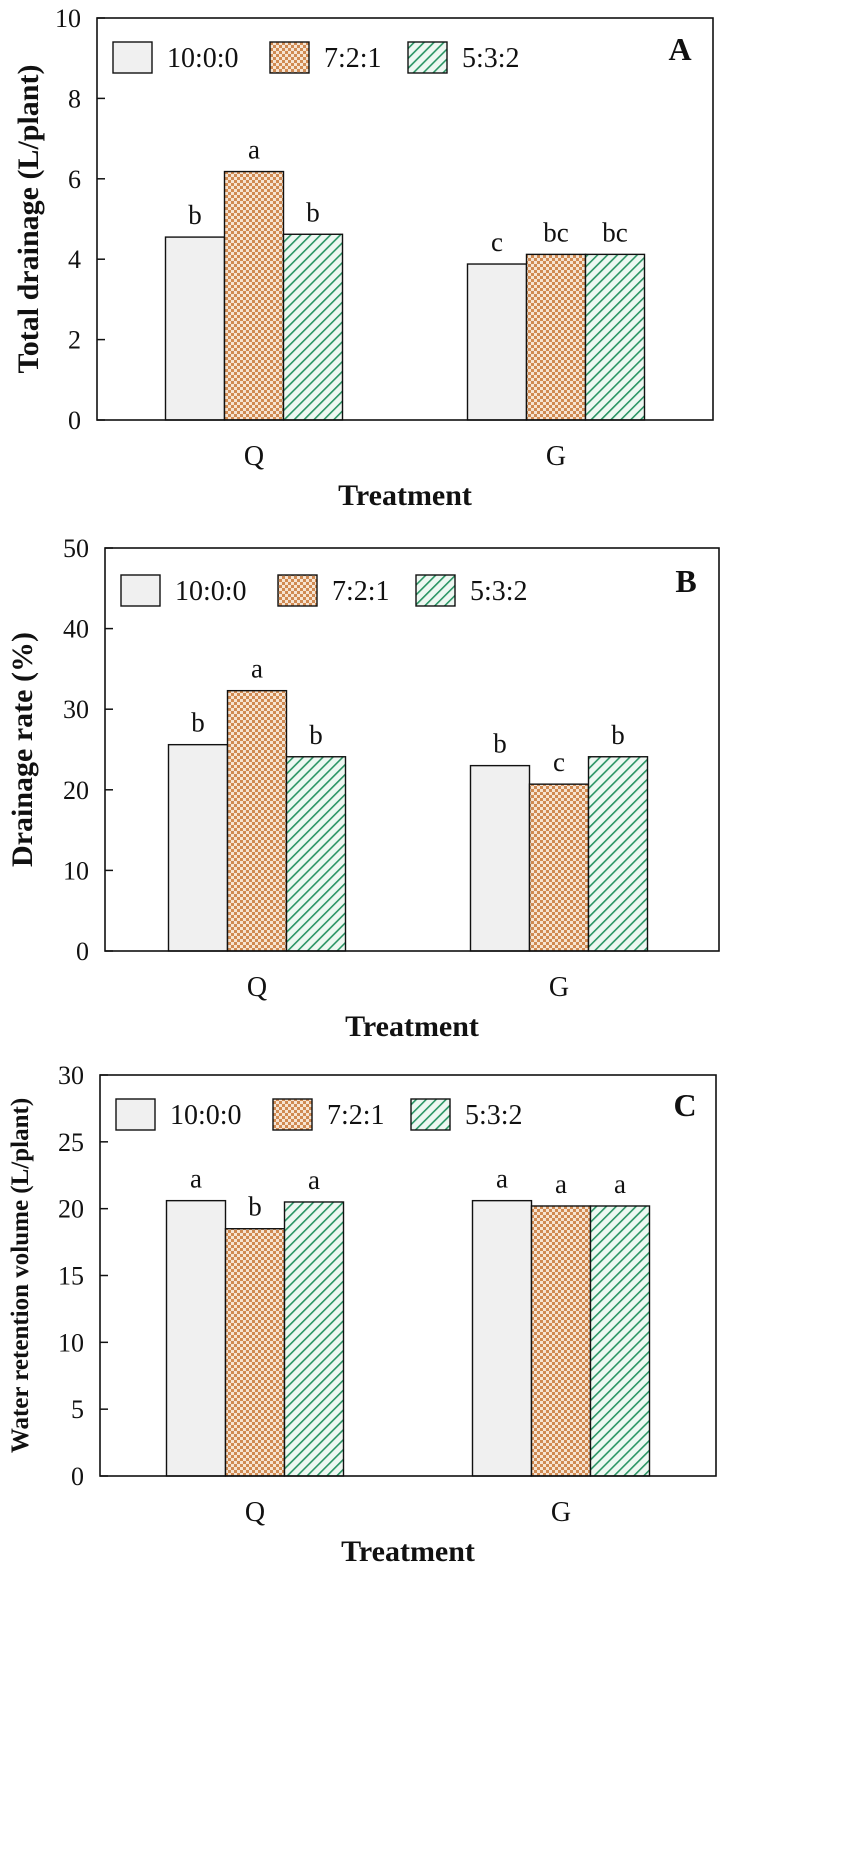 This screenshot has height=1876, width=865. Describe the element at coordinates (74, 340) in the screenshot. I see `y-tick-label: 2` at that location.